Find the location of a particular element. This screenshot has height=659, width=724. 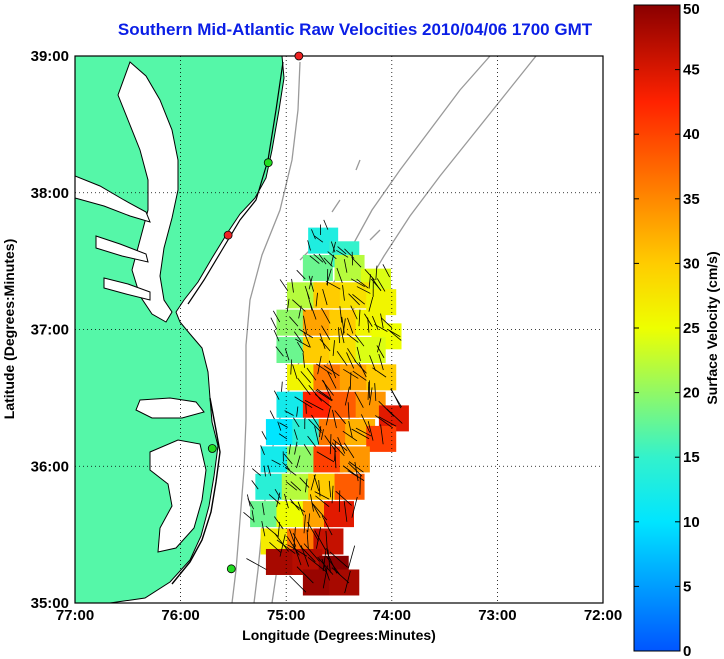

velocity-vectors is located at coordinates (323, 406).